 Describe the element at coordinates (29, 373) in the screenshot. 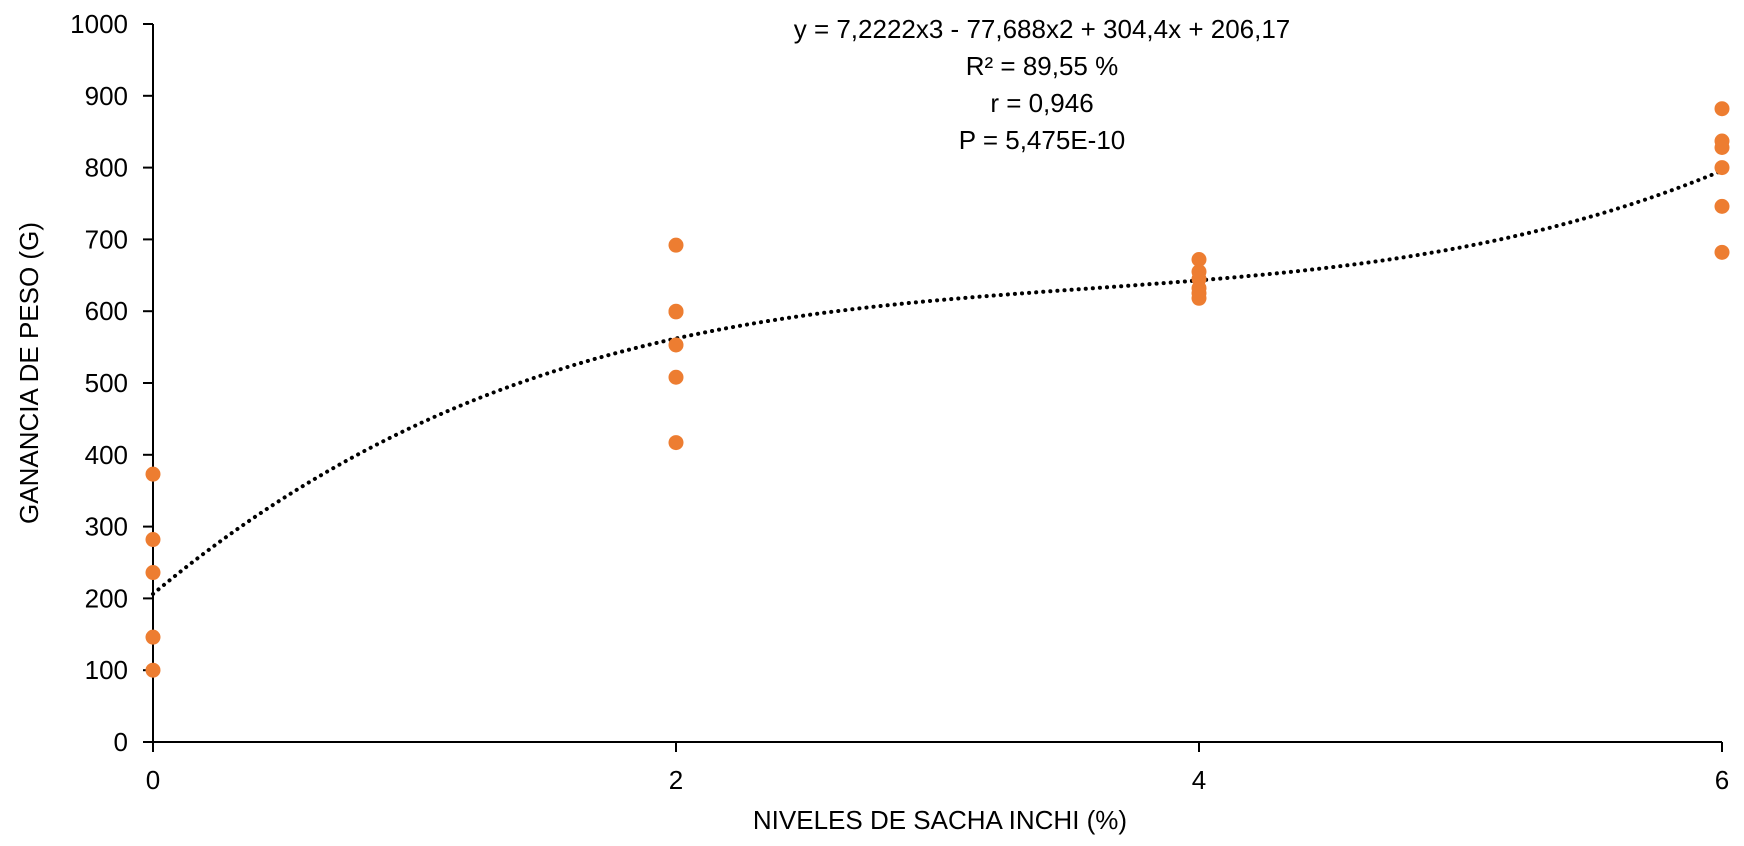

I see `y-axis-title: GANANCIA DE PESO (G)` at that location.